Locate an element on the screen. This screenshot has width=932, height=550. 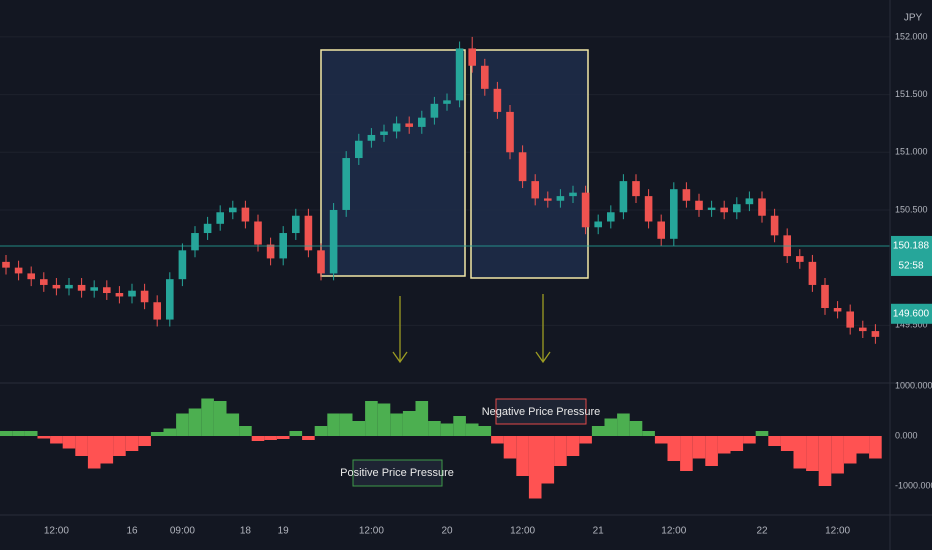
y-tick-label: 1000.000 is located at coordinates (913, 385).